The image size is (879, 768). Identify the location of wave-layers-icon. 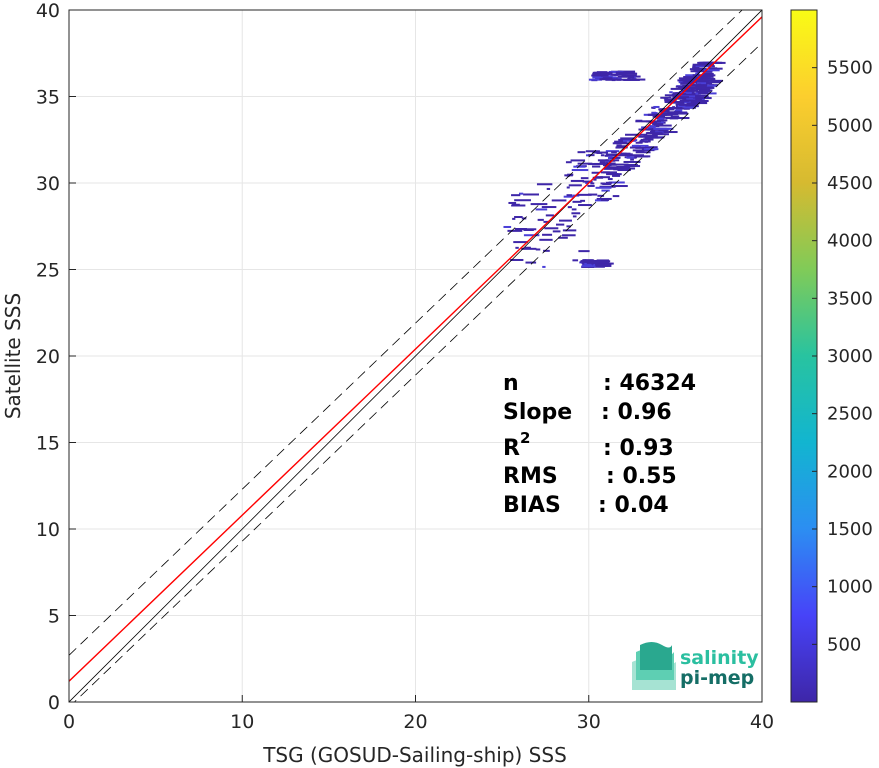
(654, 666).